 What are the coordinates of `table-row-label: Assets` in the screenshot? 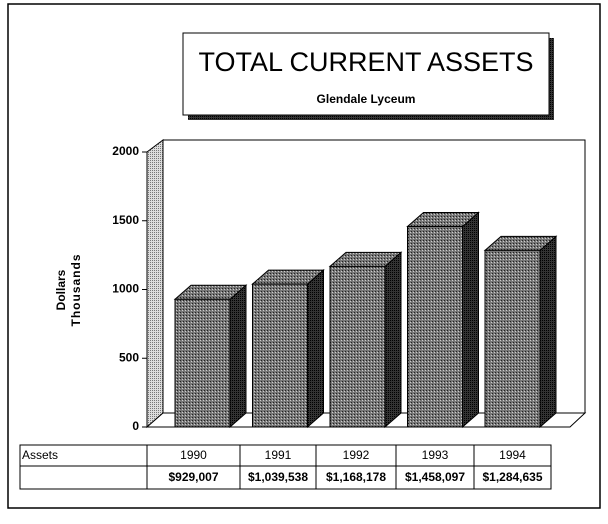 It's located at (40, 455).